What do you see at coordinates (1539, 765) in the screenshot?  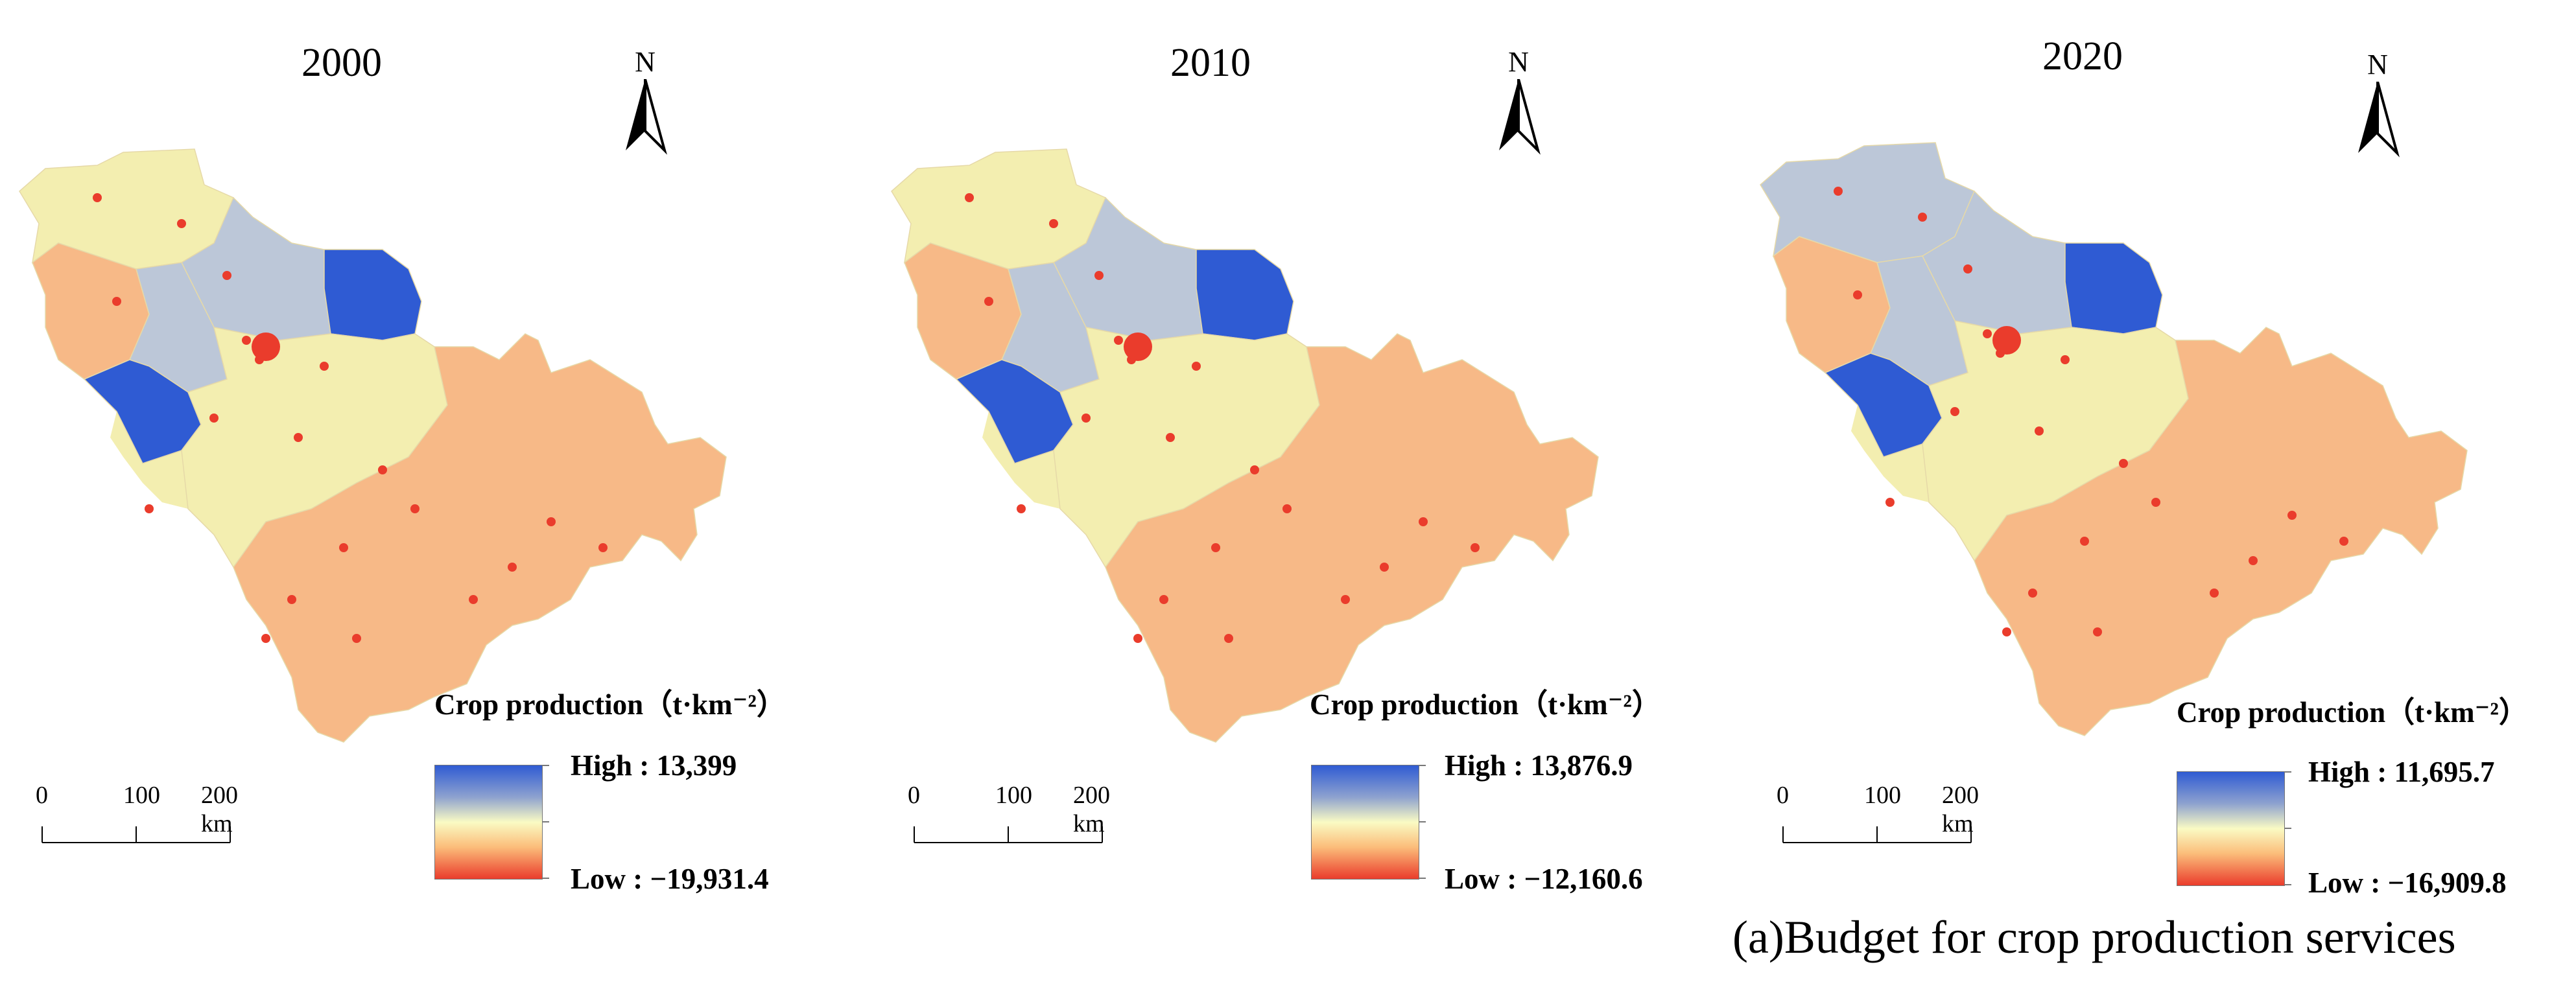 I see `legend-high-label: High : 13,876.9` at bounding box center [1539, 765].